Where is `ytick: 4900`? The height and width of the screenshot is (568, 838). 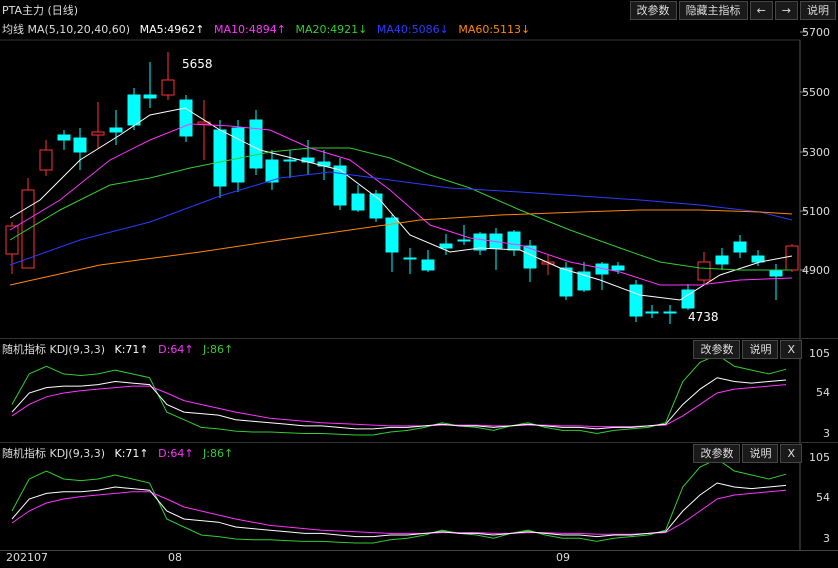 ytick: 4900 is located at coordinates (816, 270).